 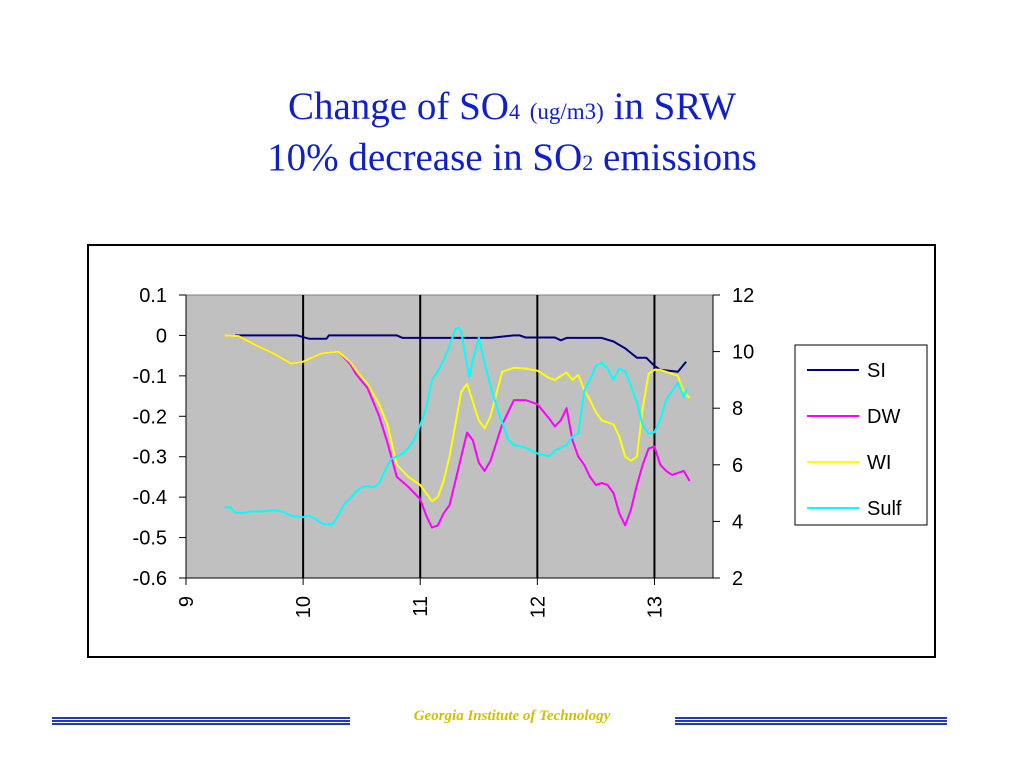 I want to click on y-tick-label: -0.6, so click(x=150, y=579).